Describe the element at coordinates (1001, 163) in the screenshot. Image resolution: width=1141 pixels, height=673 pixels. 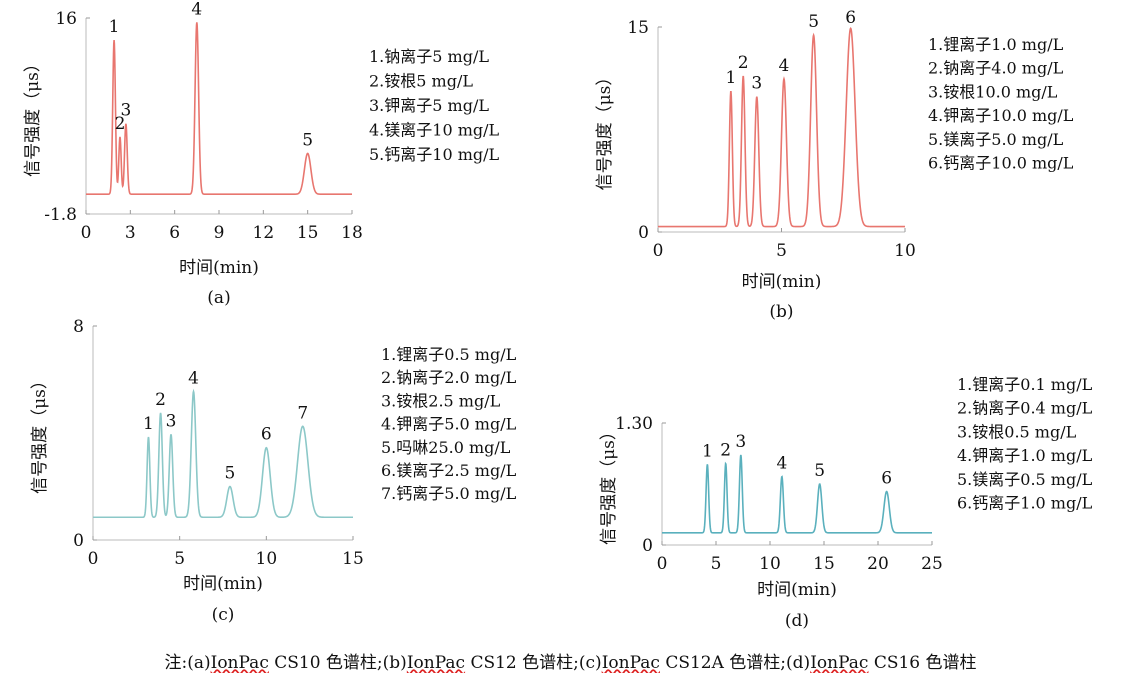
I see `legend-entry: 6.钙离子10.0 mg/L` at that location.